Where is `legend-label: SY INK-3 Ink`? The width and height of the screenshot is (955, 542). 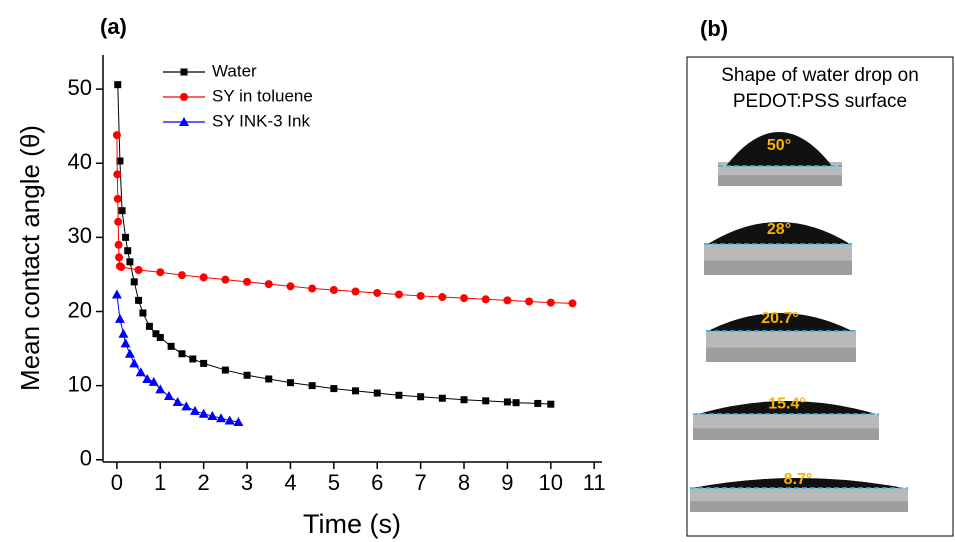
legend-label: SY INK-3 Ink is located at coordinates (261, 120).